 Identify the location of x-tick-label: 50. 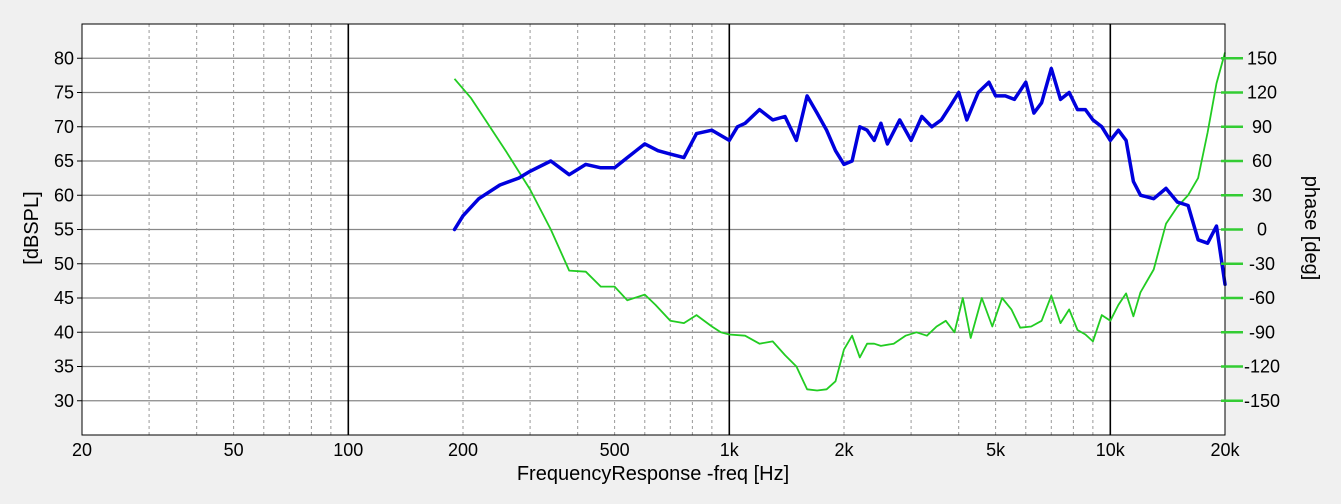
(234, 450).